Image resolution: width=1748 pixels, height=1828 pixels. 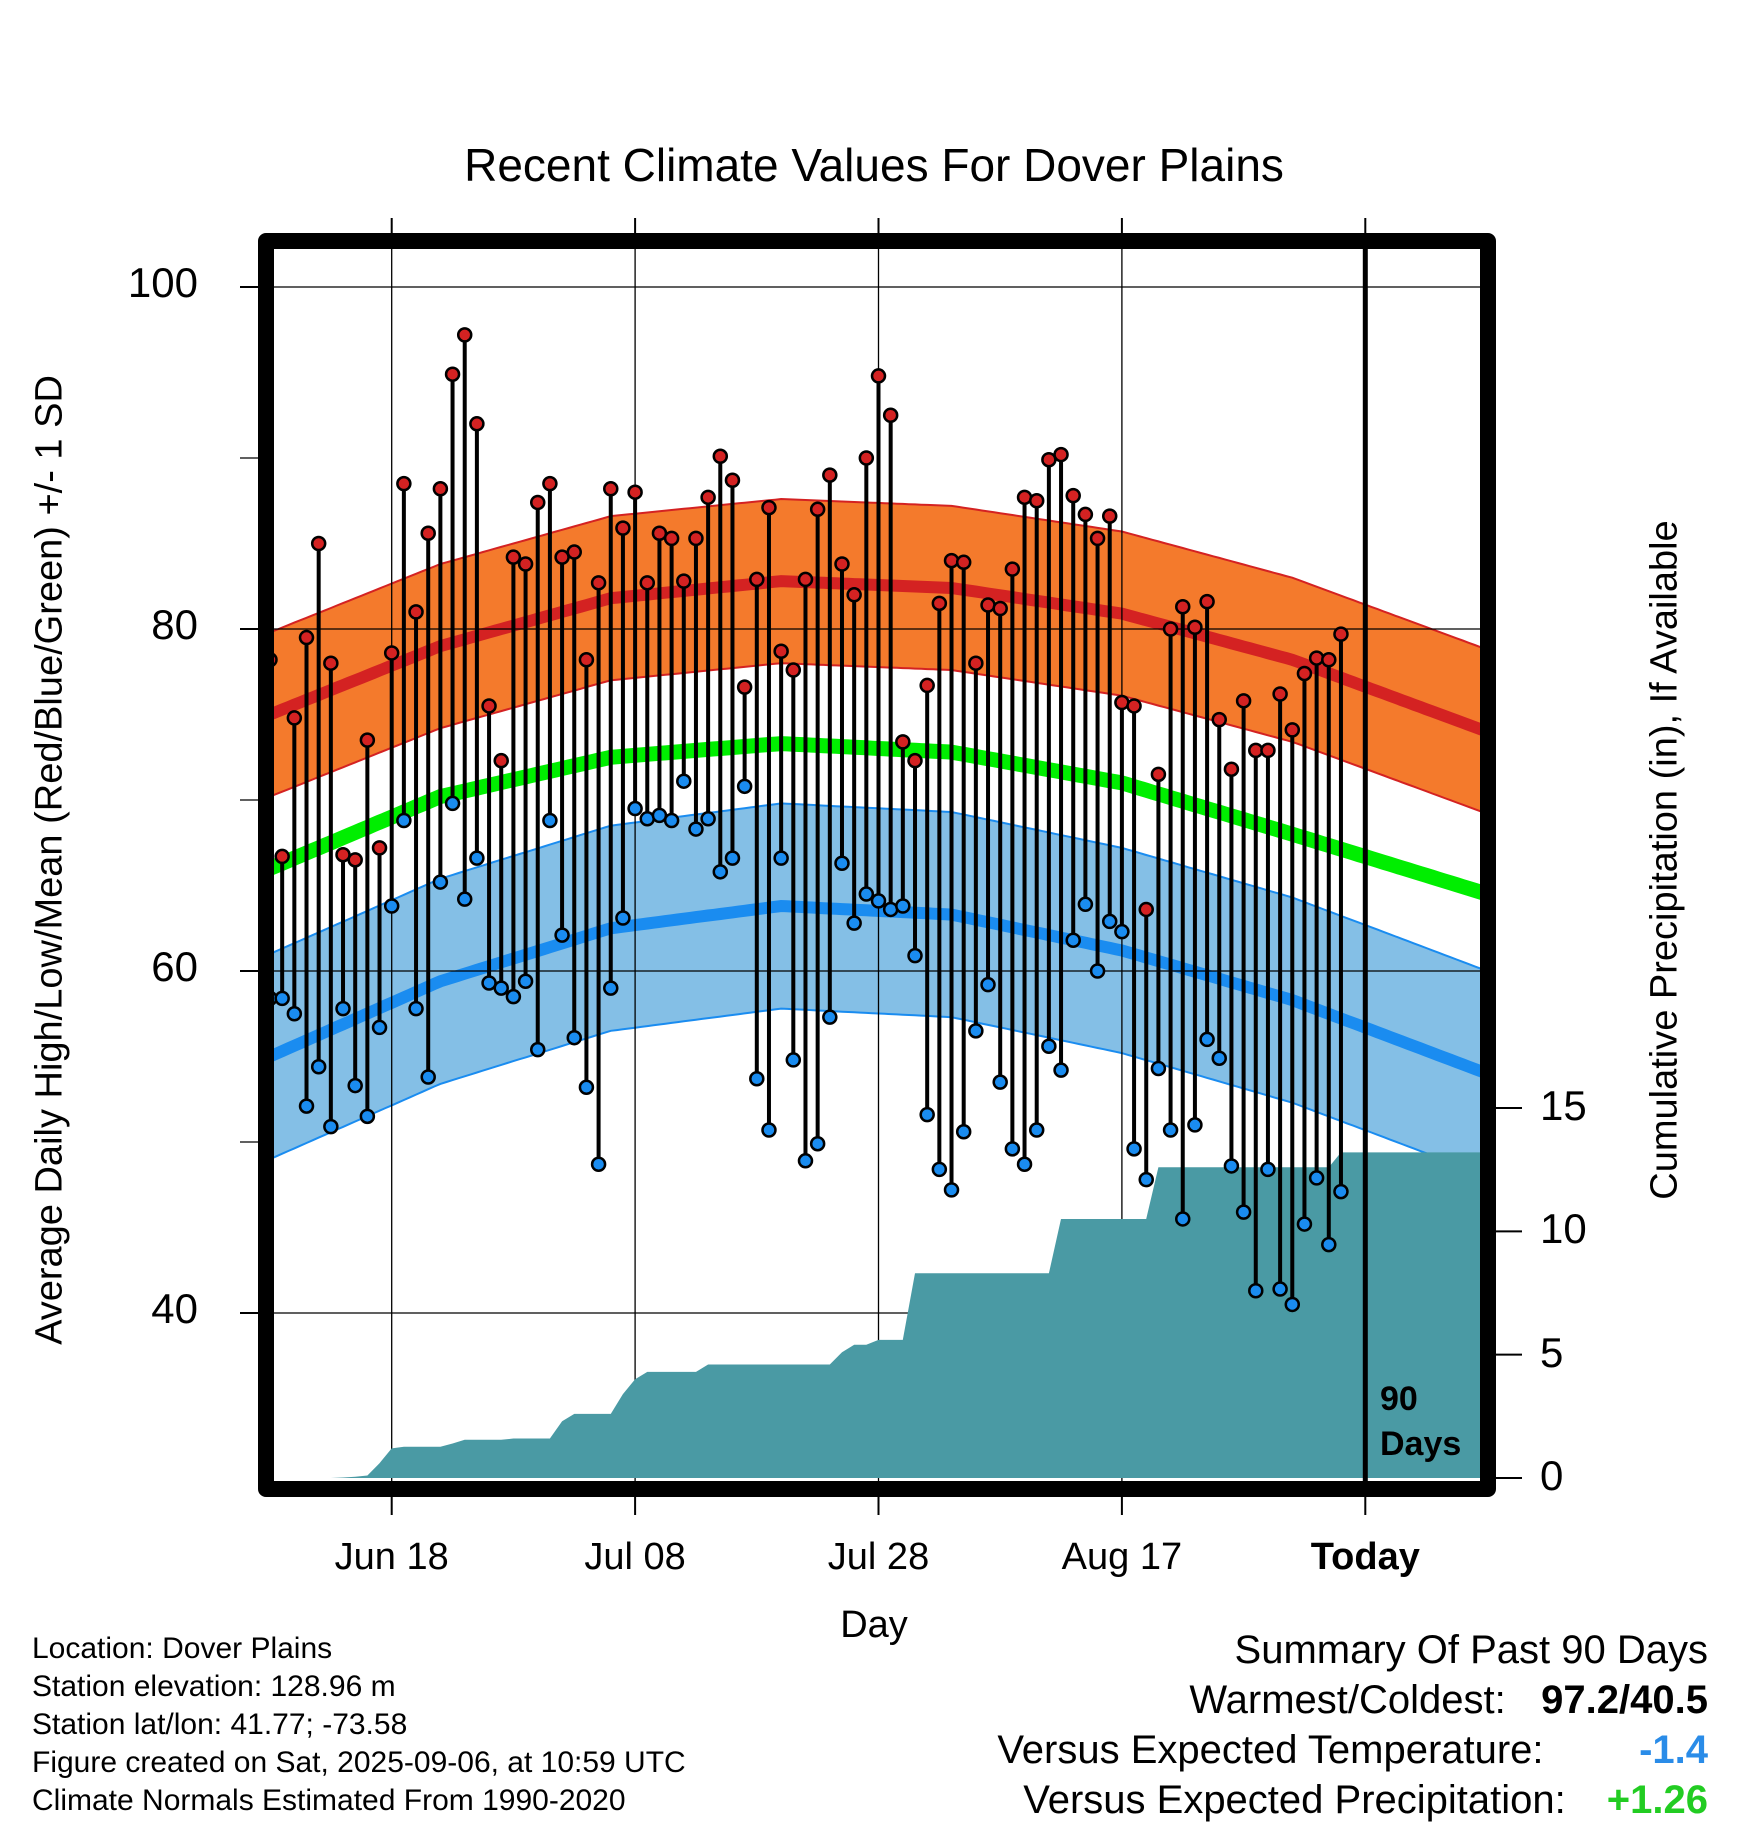 What do you see at coordinates (1347, 1700) in the screenshot?
I see `summary-warm-cold-label: Warmest/Coldest:` at bounding box center [1347, 1700].